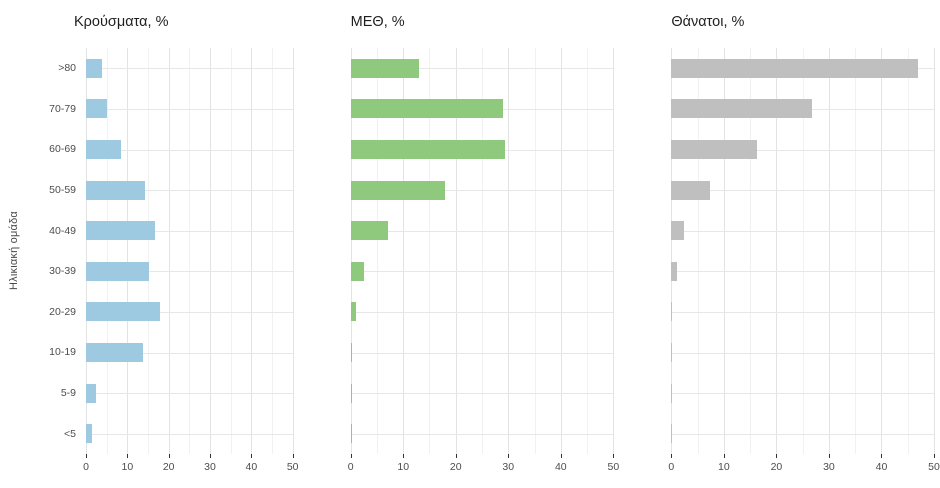  I want to click on x-axis: 0 10 20 30 40 50, so click(191, 469).